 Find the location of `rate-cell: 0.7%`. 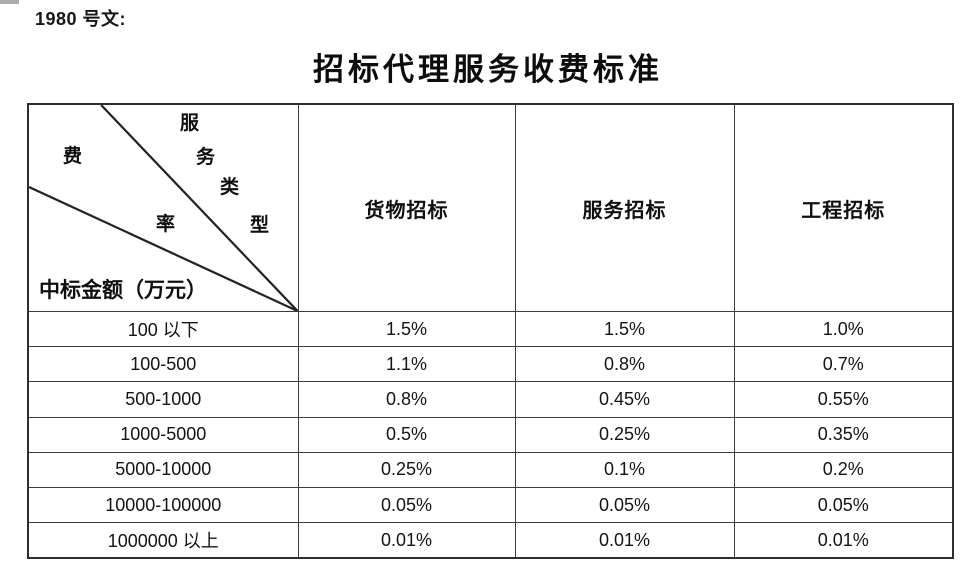

rate-cell: 0.7% is located at coordinates (843, 364).